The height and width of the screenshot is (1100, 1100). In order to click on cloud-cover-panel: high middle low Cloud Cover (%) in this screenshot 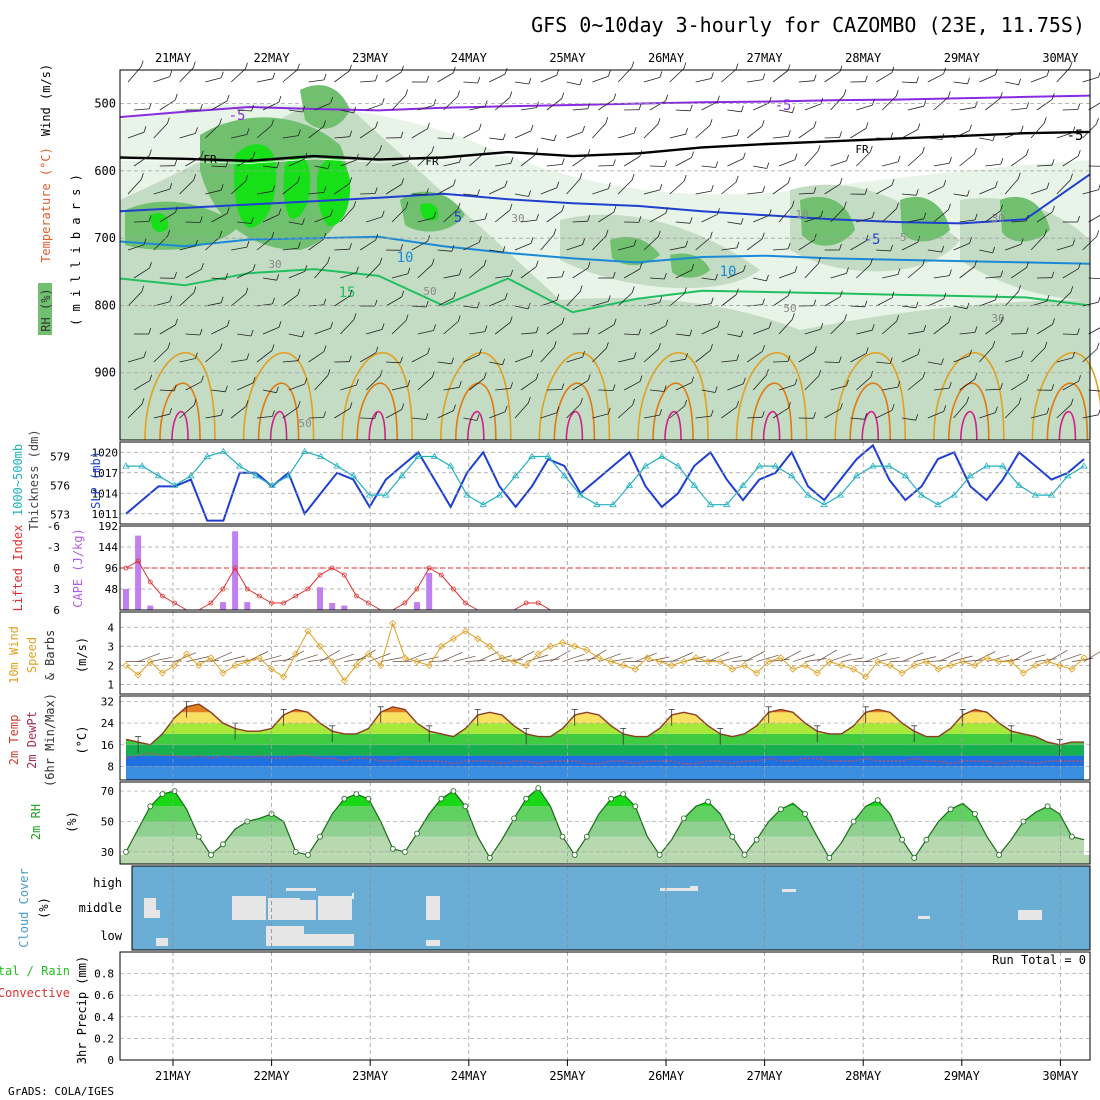, I will do `click(554, 908)`.